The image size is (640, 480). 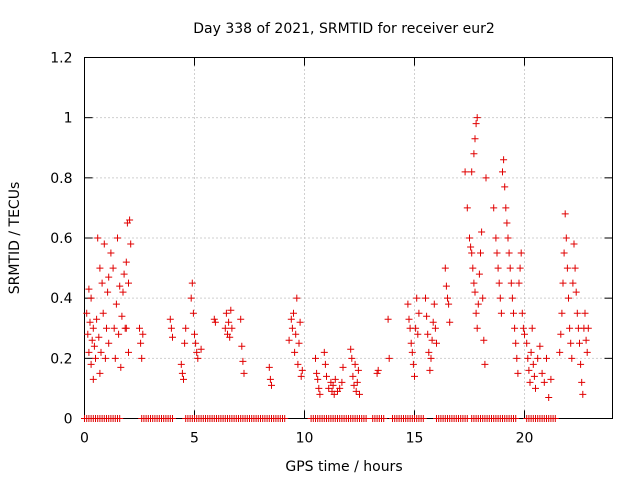 What do you see at coordinates (61, 179) in the screenshot?
I see `y-tick-label: 0.8` at bounding box center [61, 179].